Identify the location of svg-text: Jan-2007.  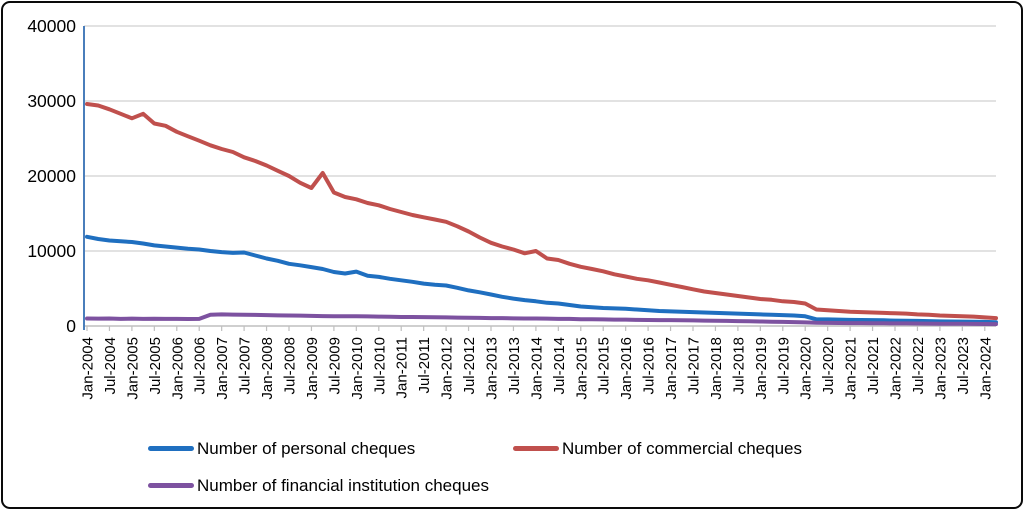
(222, 368).